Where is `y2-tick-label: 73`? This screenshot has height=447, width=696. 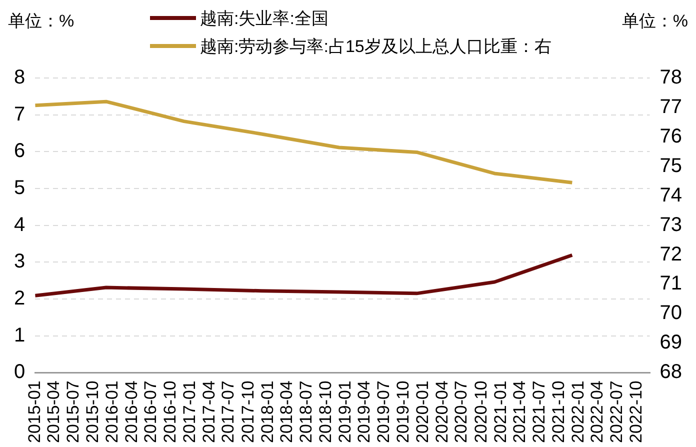 y2-tick-label: 73 is located at coordinates (671, 225).